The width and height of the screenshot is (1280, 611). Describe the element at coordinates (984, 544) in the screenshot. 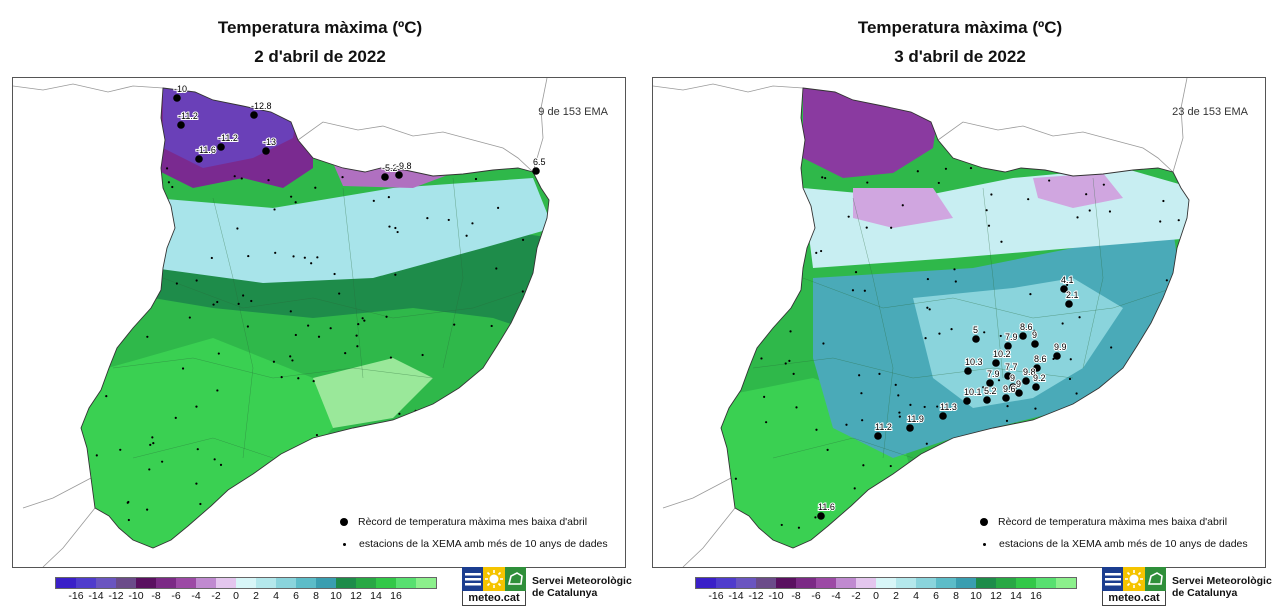

I see `station-dot-icon` at that location.